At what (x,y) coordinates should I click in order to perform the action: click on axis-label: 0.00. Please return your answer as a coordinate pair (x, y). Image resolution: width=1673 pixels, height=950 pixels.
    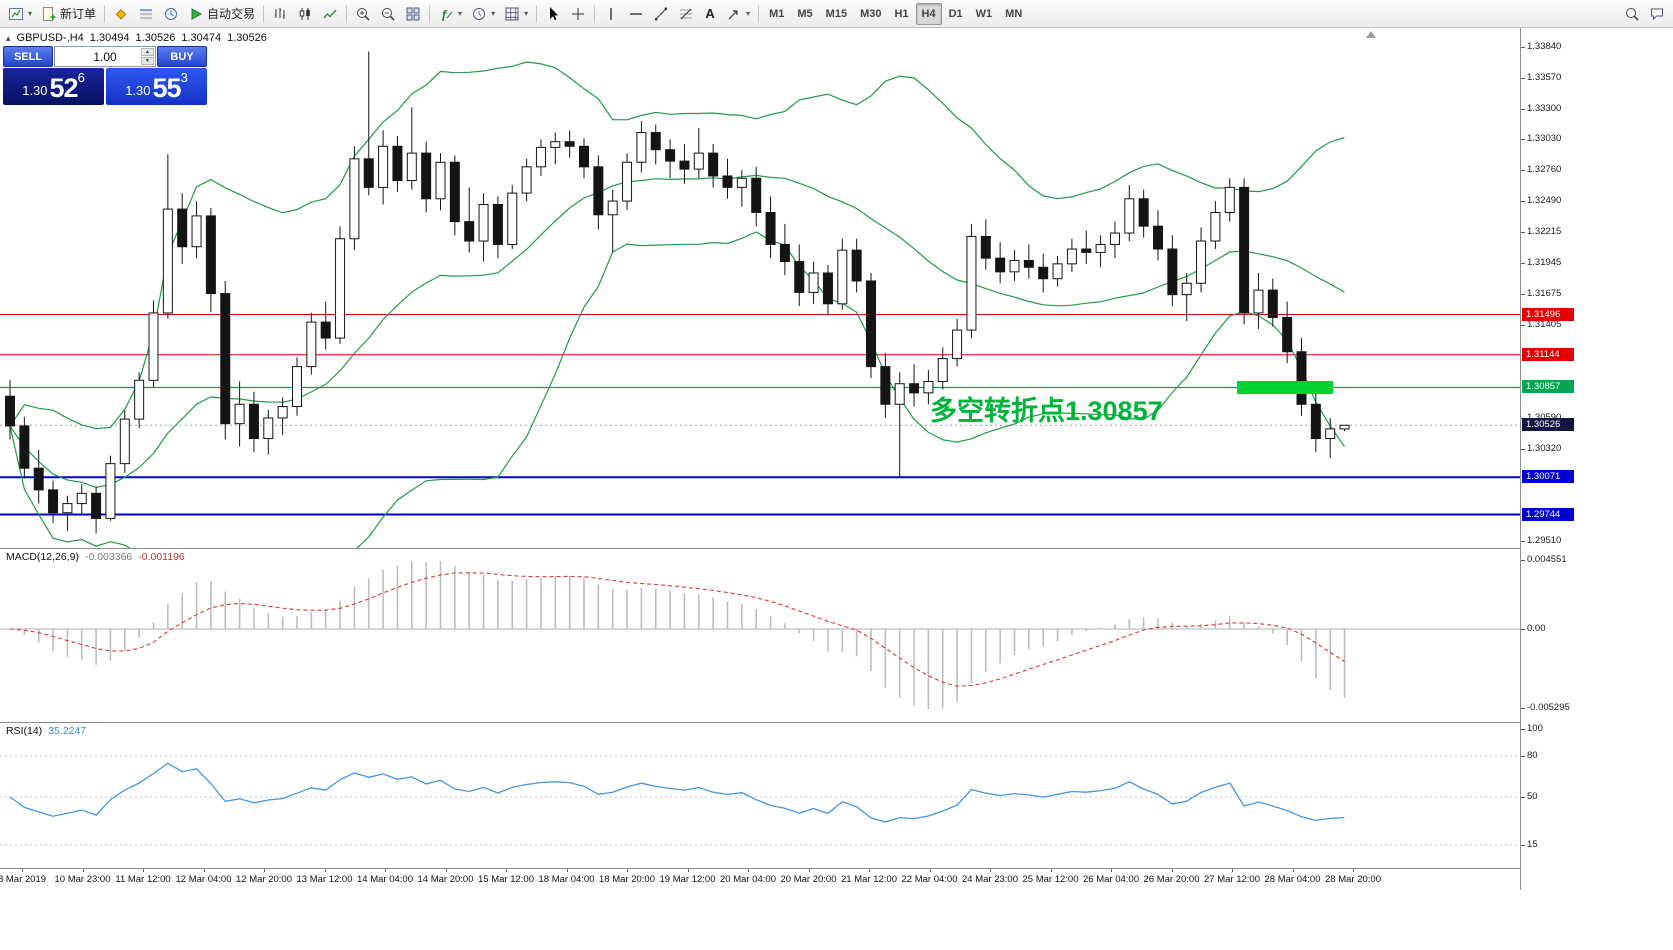
    Looking at the image, I should click on (1536, 628).